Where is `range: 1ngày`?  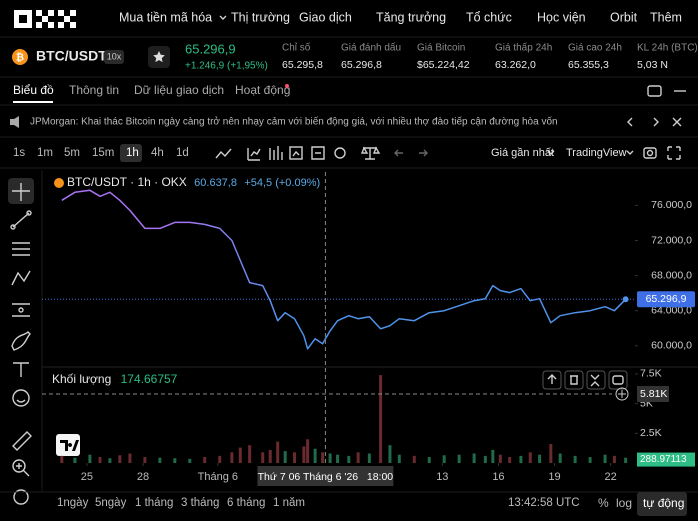
range: 1ngày is located at coordinates (73, 503).